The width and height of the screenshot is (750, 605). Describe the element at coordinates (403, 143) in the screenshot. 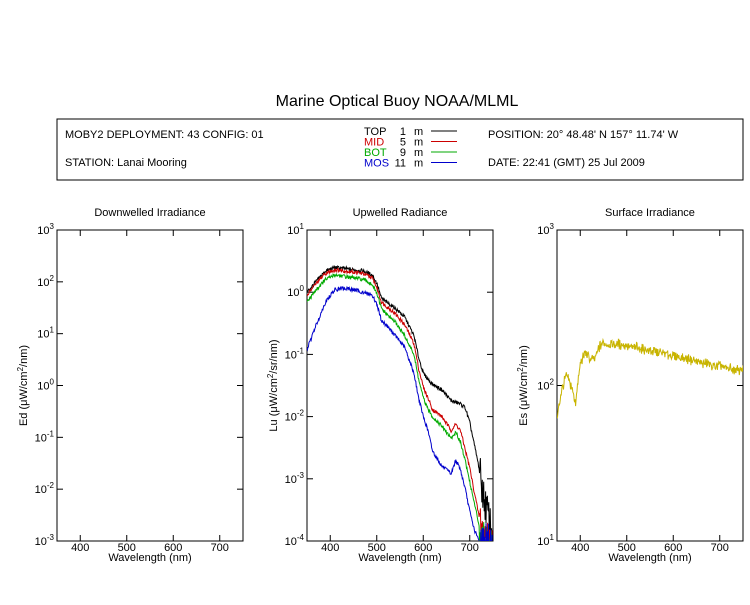

I see `legend-depth: 5` at that location.